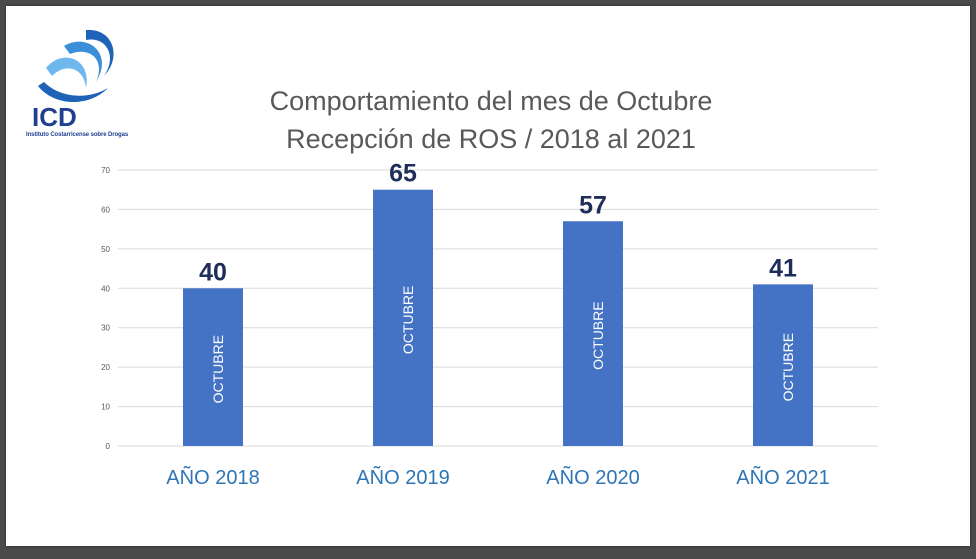  I want to click on y-tick-label: 50, so click(105, 249).